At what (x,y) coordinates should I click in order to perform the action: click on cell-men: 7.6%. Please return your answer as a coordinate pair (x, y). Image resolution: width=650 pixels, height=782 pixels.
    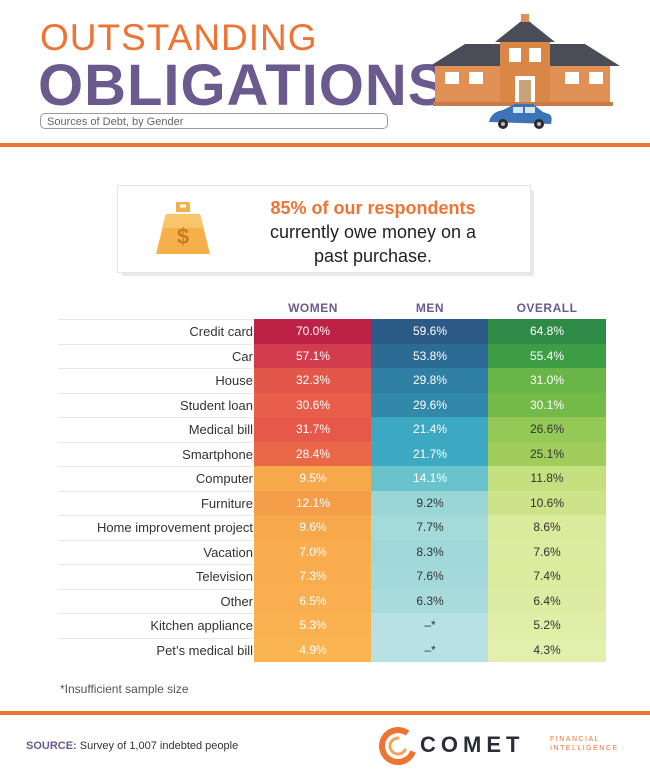
    Looking at the image, I should click on (430, 576).